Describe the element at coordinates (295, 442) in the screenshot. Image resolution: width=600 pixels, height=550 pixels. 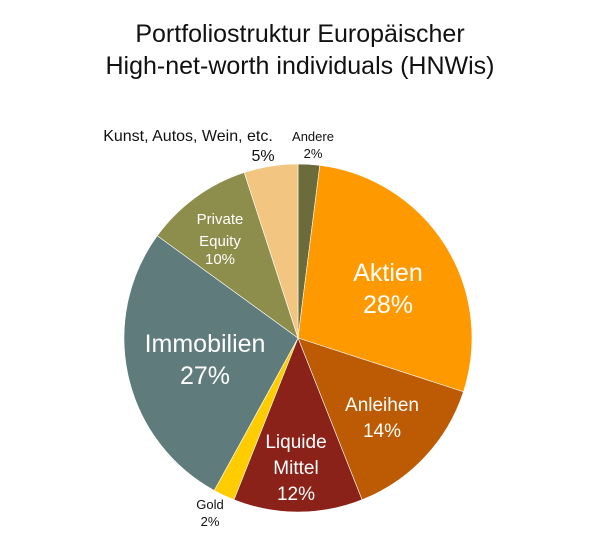
I see `slice-label: Liquide` at that location.